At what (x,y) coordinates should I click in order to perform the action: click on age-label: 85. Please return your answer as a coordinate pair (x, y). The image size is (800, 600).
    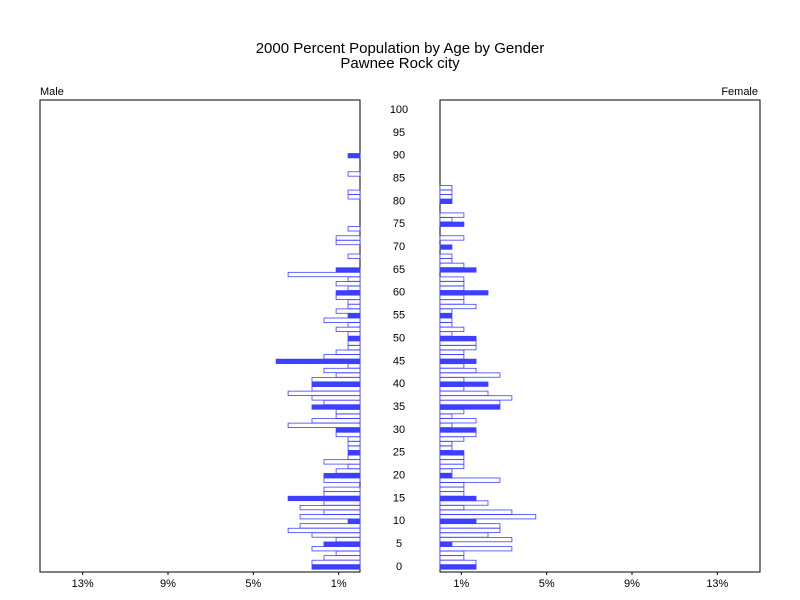
    Looking at the image, I should click on (399, 178).